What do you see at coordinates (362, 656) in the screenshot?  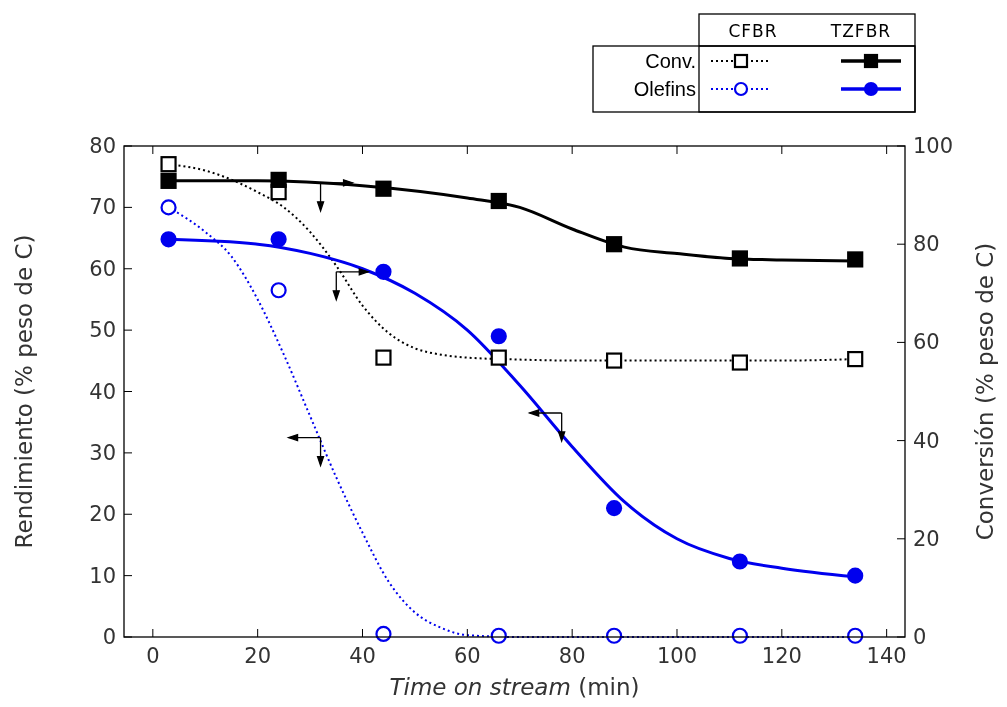 I see `x-tick-label: 40` at bounding box center [362, 656].